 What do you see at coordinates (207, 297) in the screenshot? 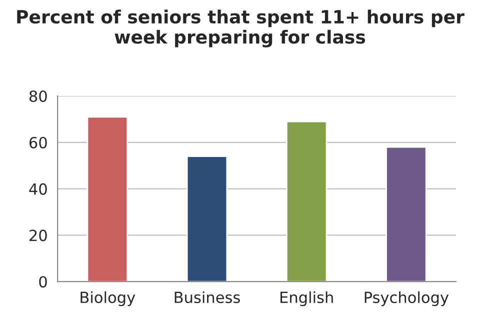
I see `x-tick-label: Business` at bounding box center [207, 297].